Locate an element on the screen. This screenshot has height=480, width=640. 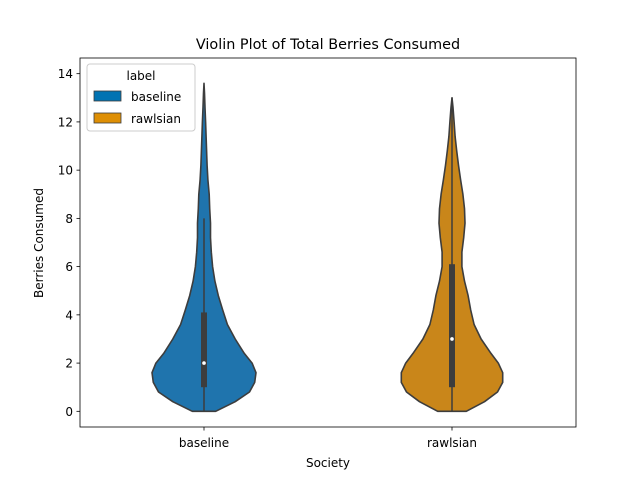
median-marker-baseline is located at coordinates (204, 363).